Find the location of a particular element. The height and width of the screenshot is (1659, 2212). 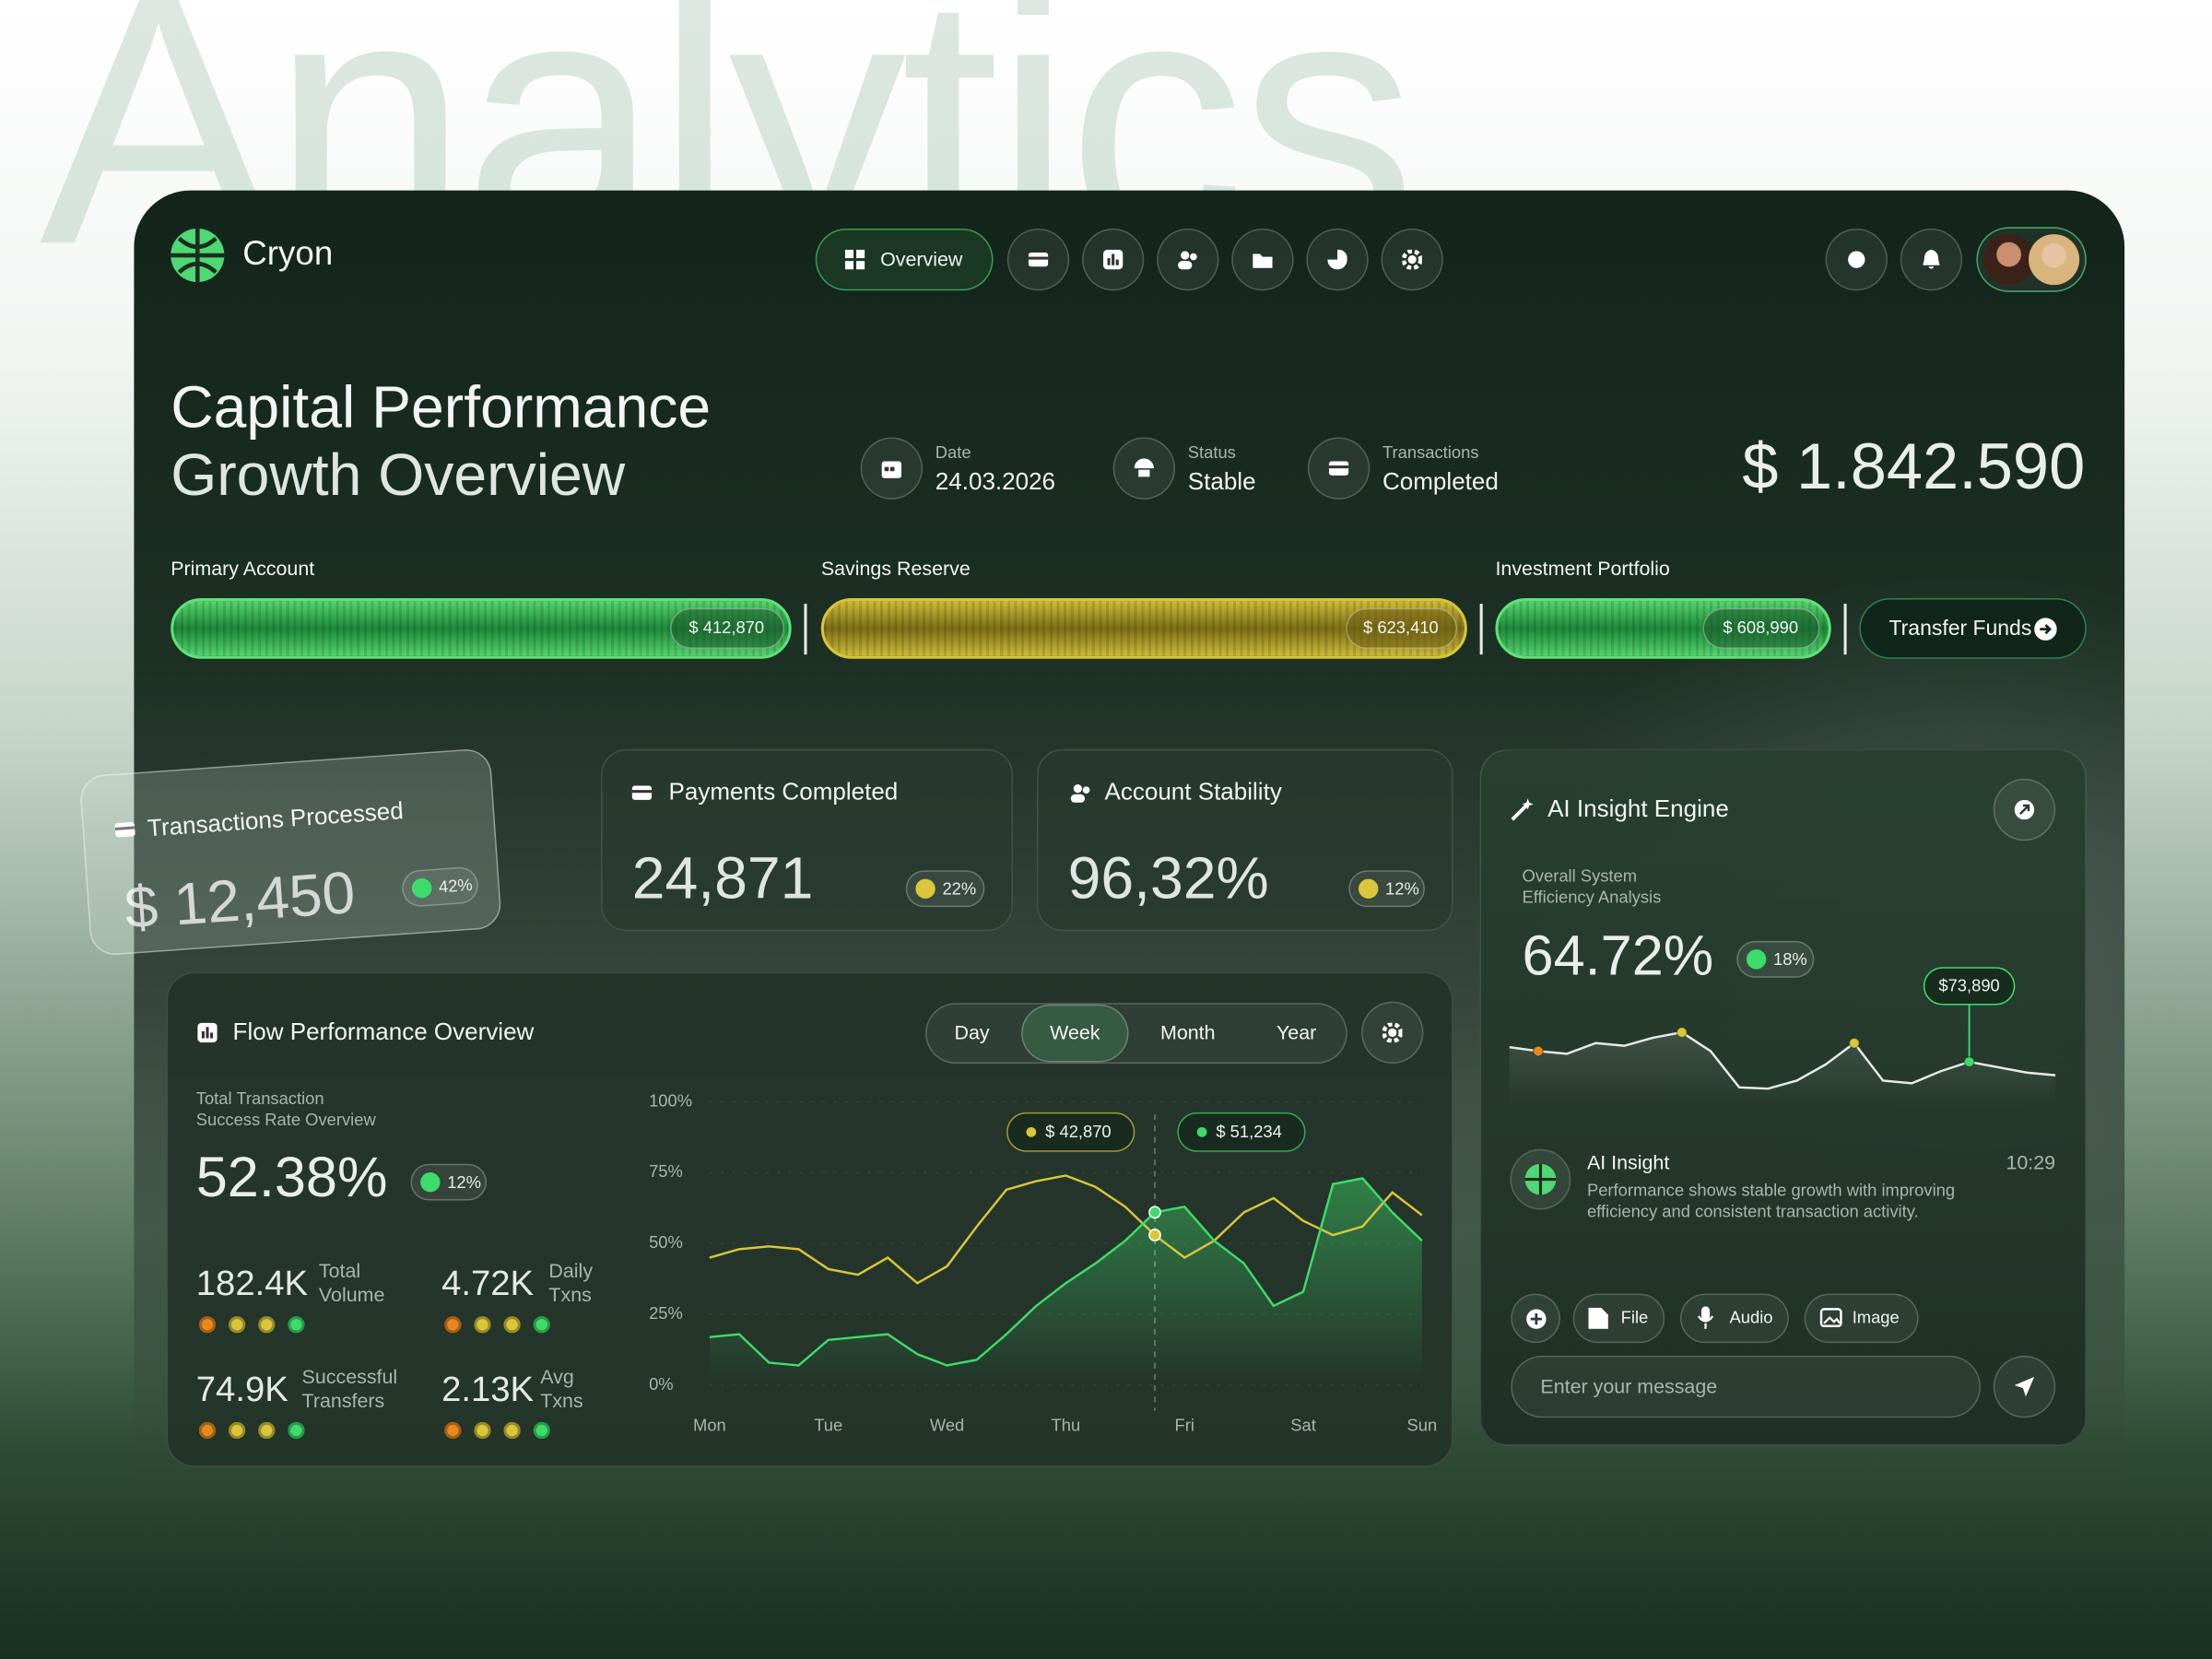

add-button is located at coordinates (1535, 1318).